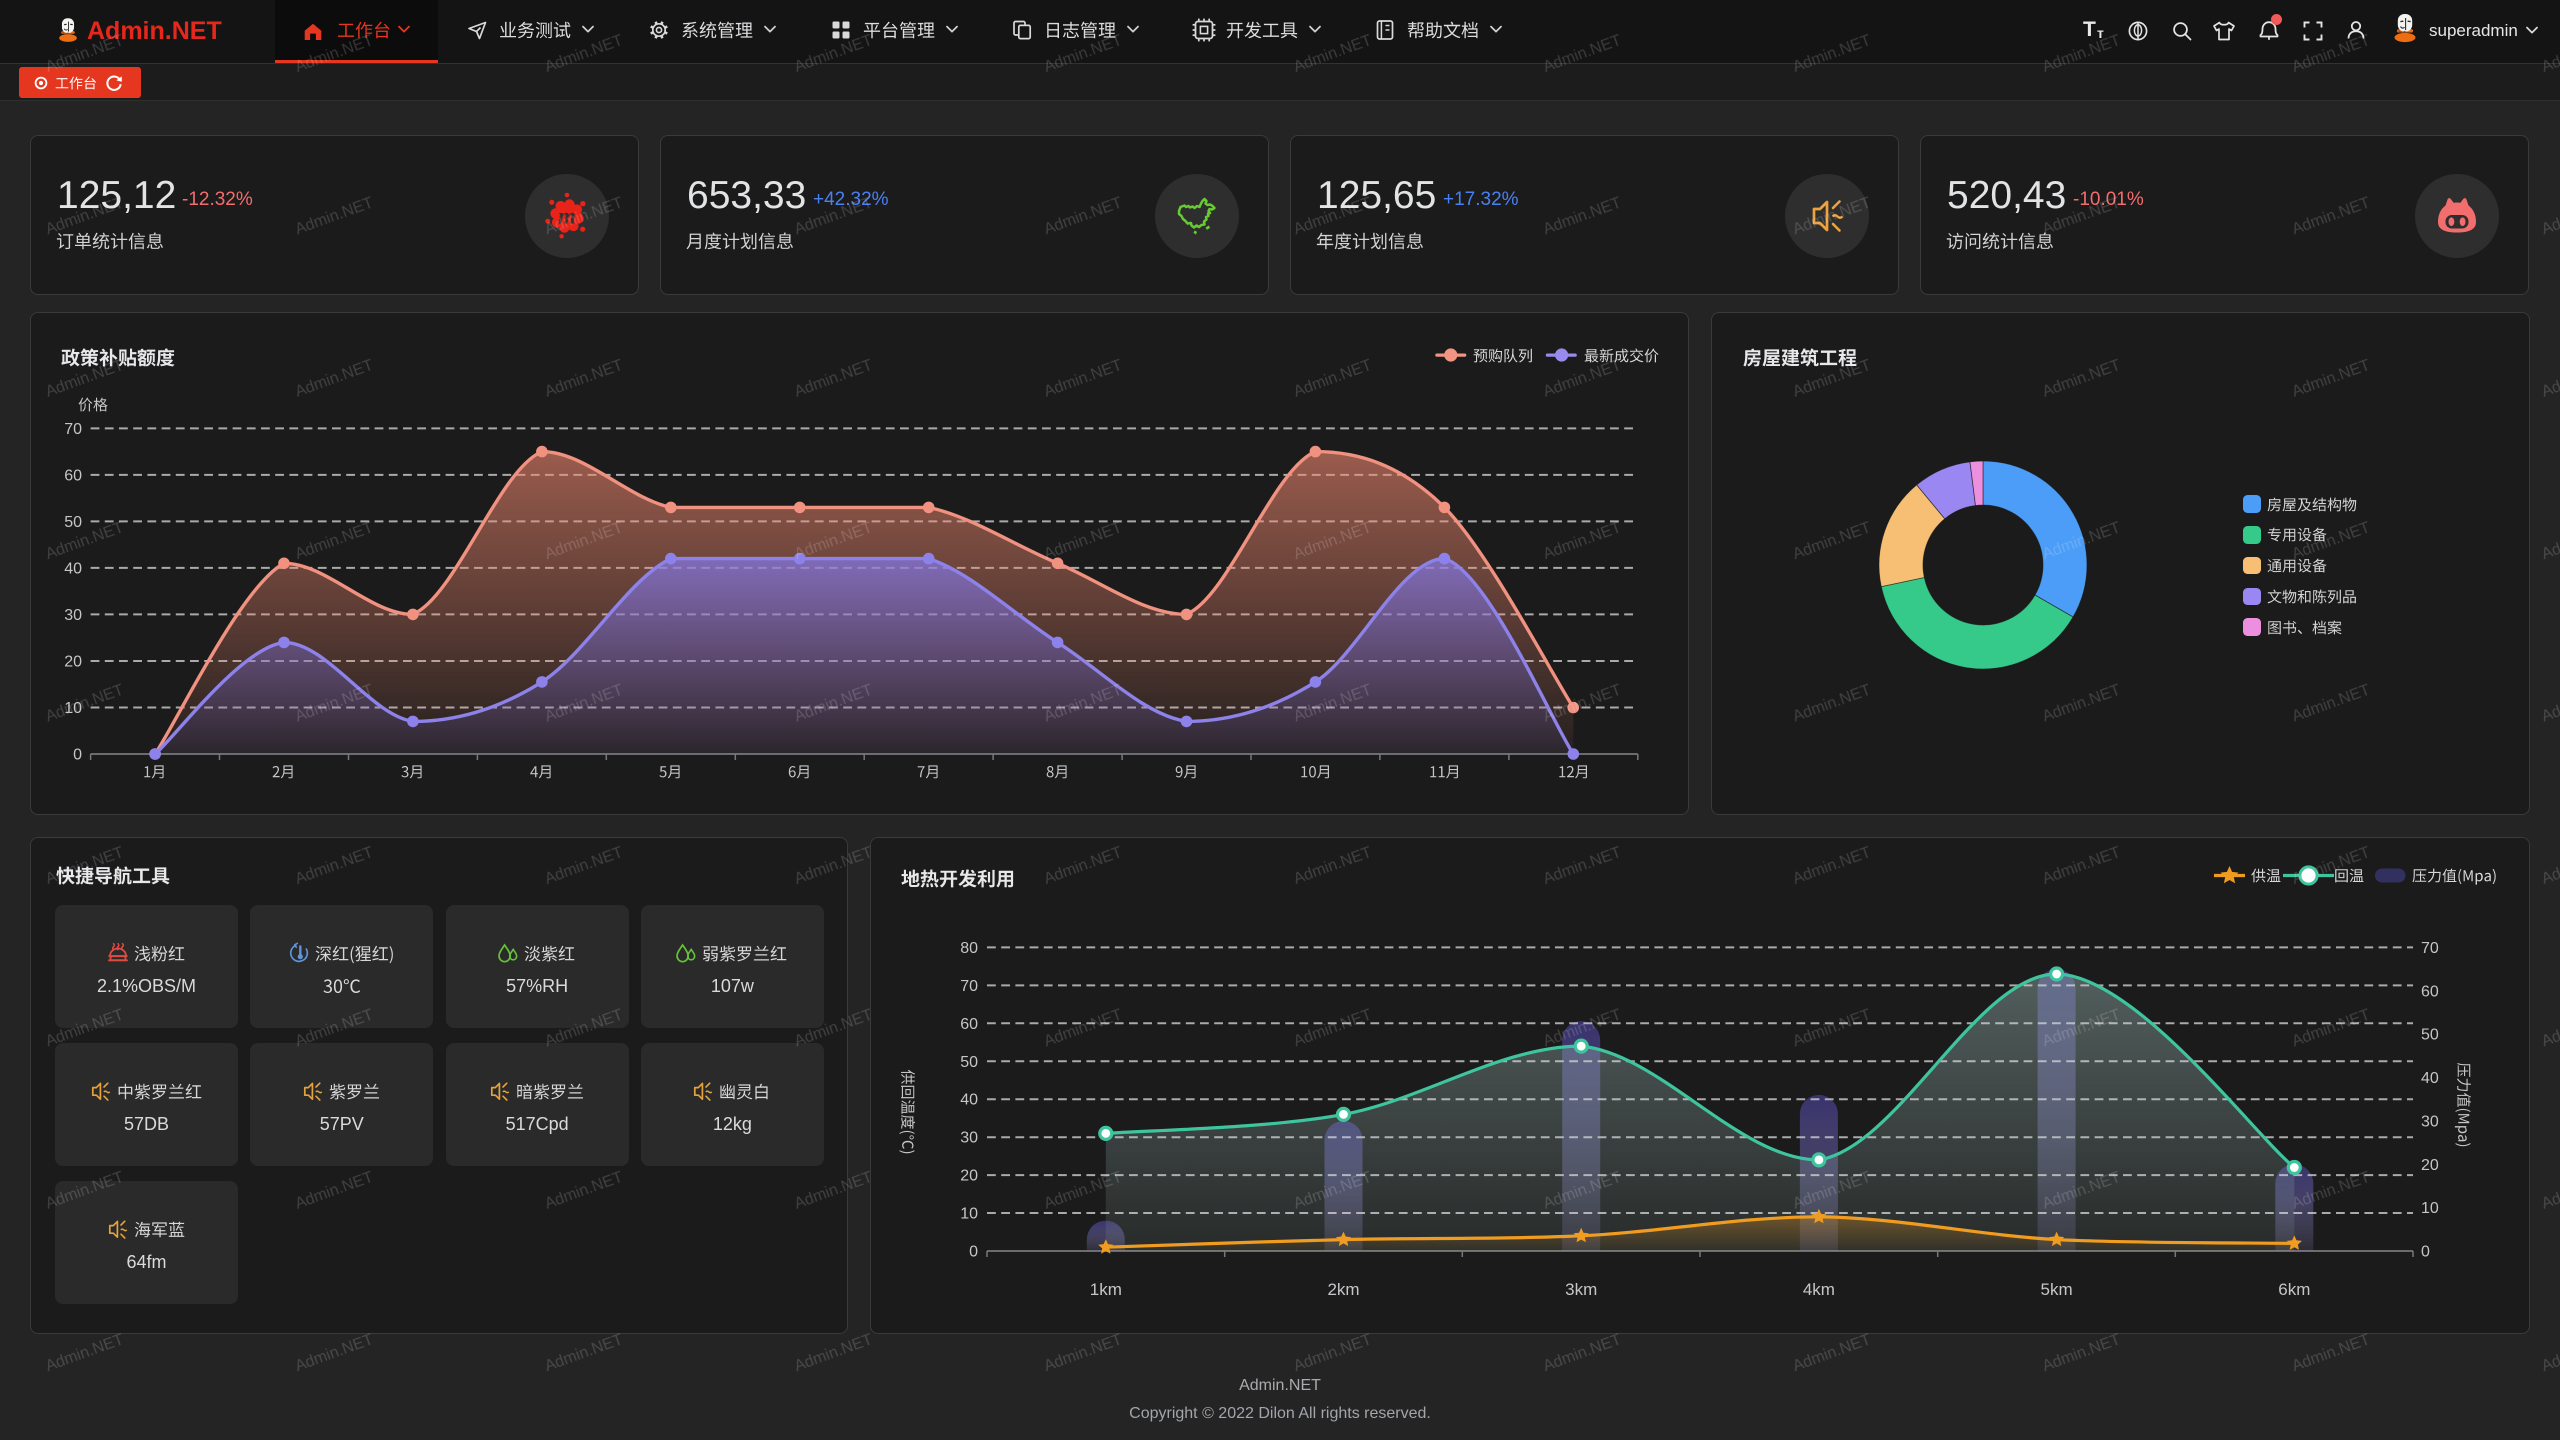  What do you see at coordinates (567, 216) in the screenshot?
I see `svg-text: m` at bounding box center [567, 216].